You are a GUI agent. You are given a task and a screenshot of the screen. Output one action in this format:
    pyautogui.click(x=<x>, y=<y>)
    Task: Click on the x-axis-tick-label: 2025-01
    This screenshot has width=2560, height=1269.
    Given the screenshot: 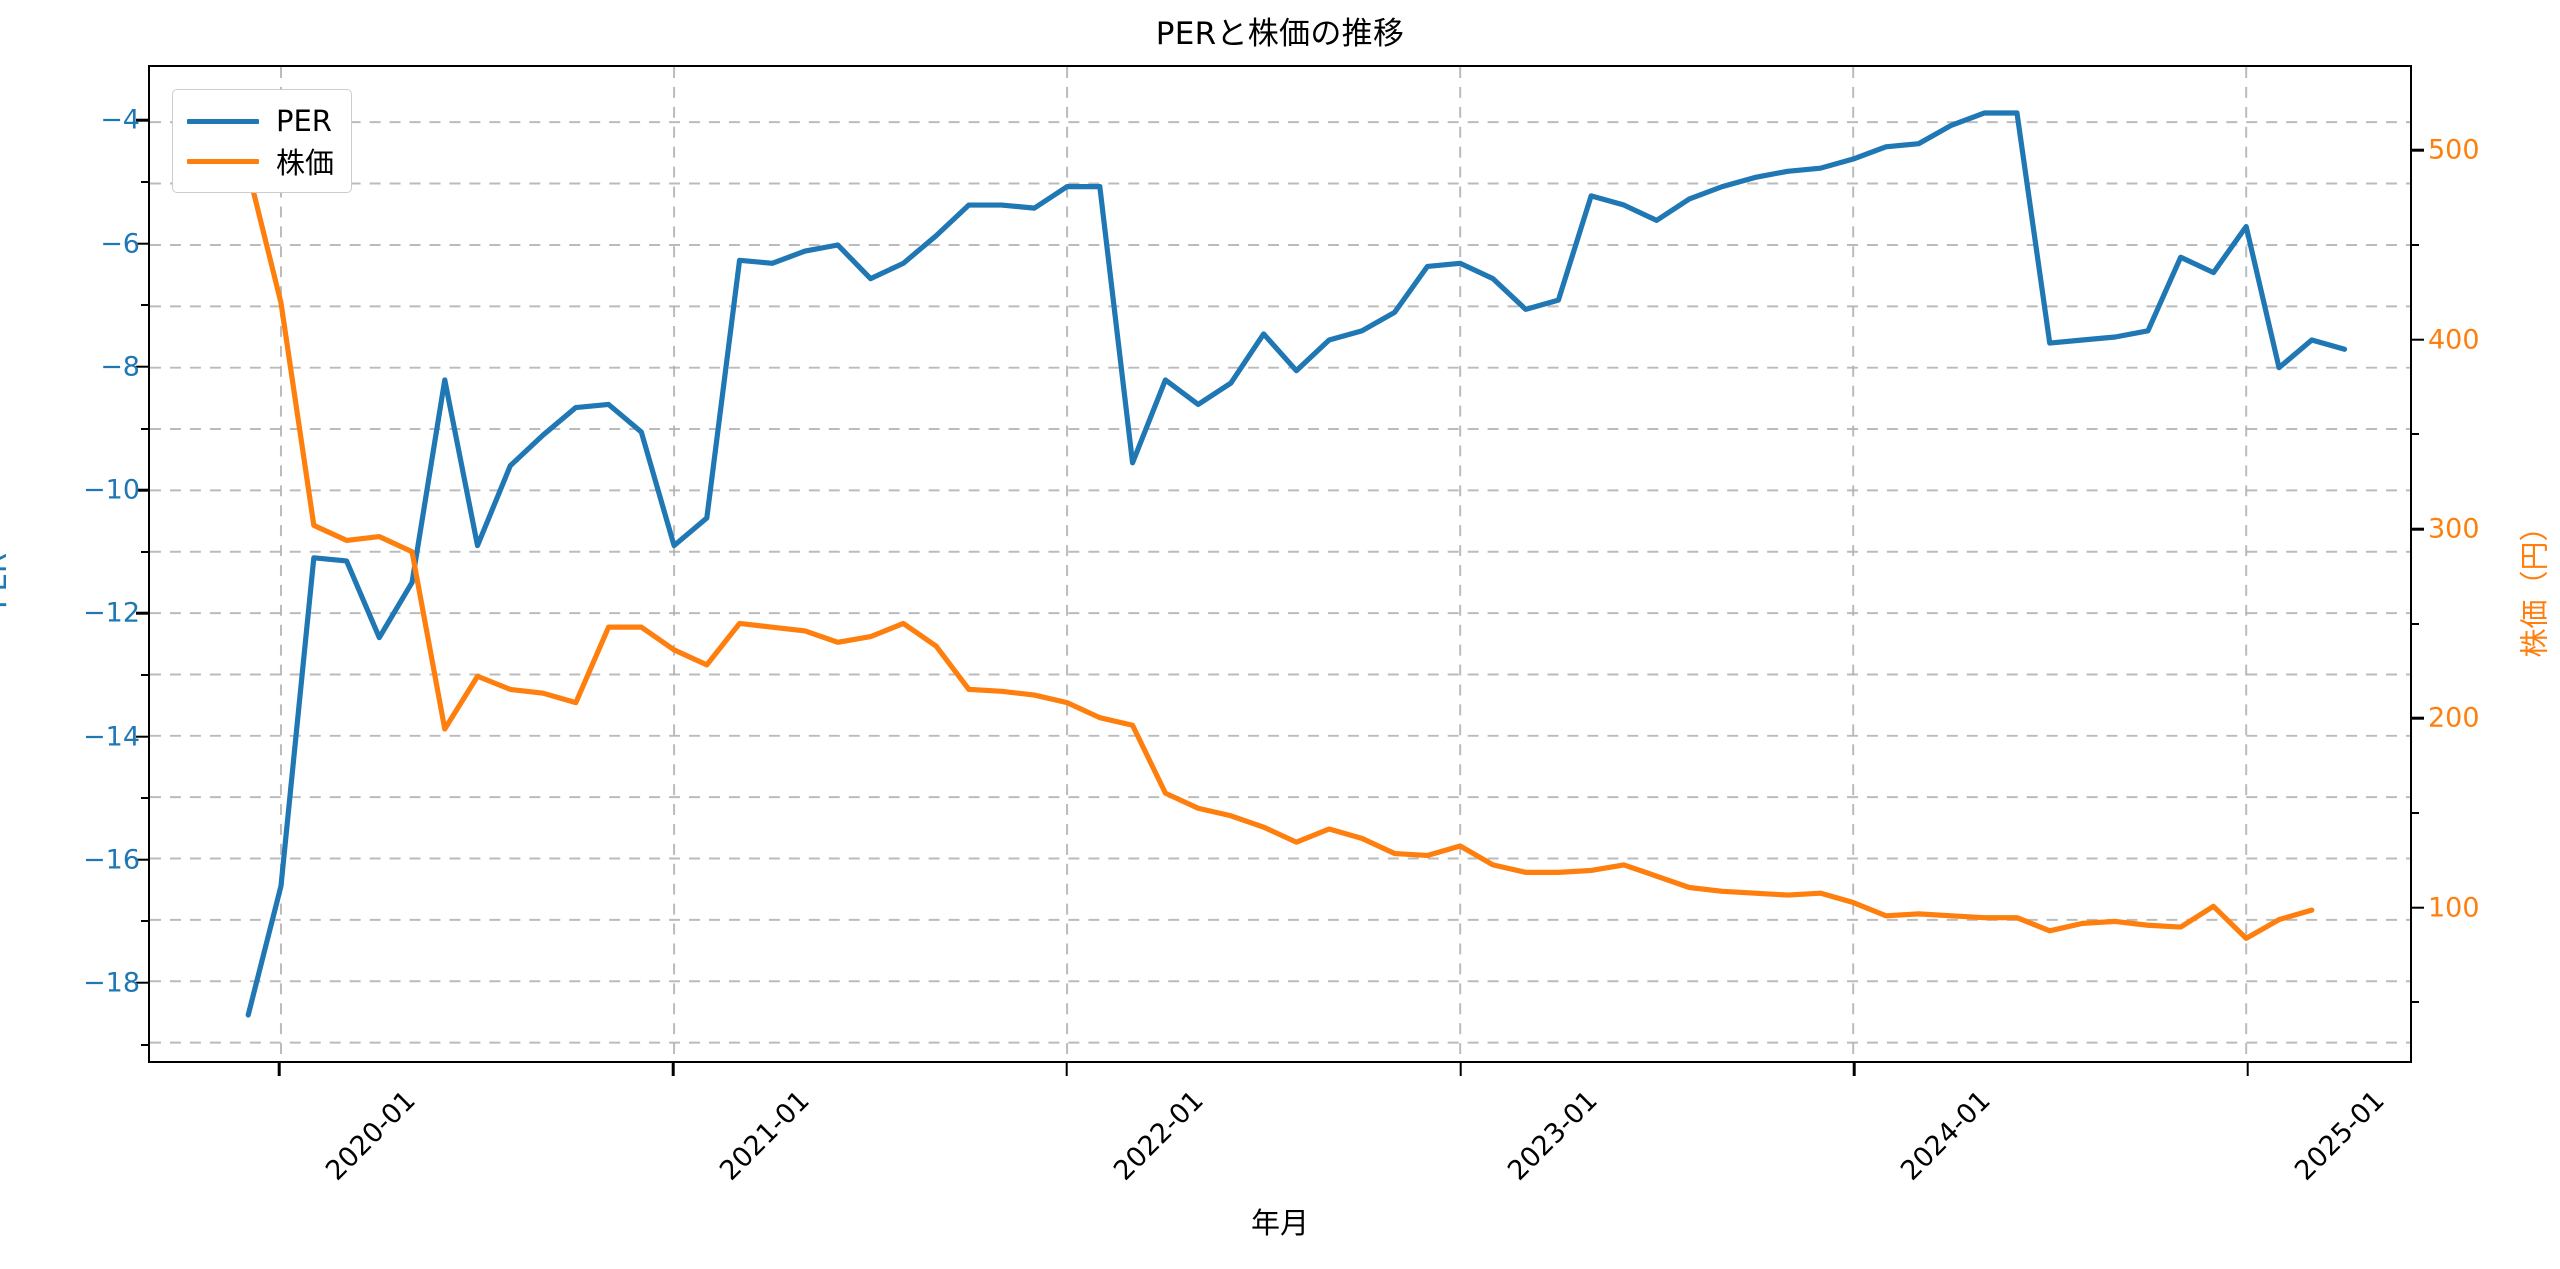 What is the action you would take?
    pyautogui.click(x=2339, y=1136)
    